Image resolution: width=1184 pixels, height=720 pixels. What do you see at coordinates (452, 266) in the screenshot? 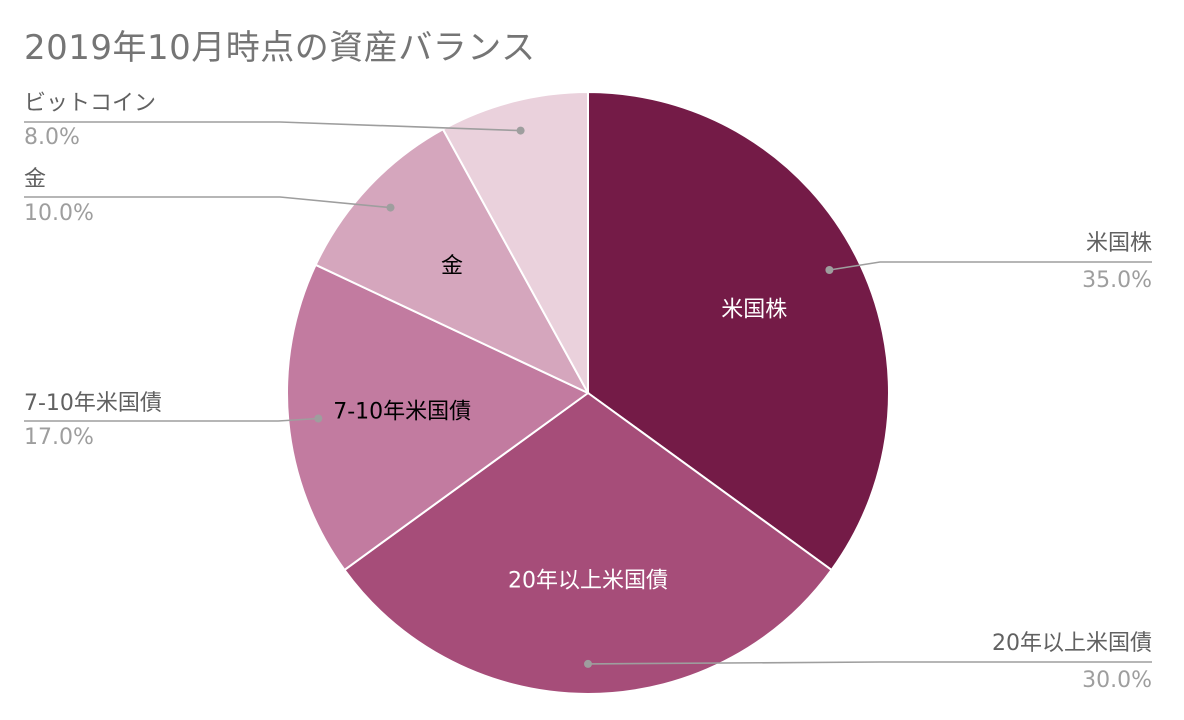
I see `slice-inner-label: 金` at bounding box center [452, 266].